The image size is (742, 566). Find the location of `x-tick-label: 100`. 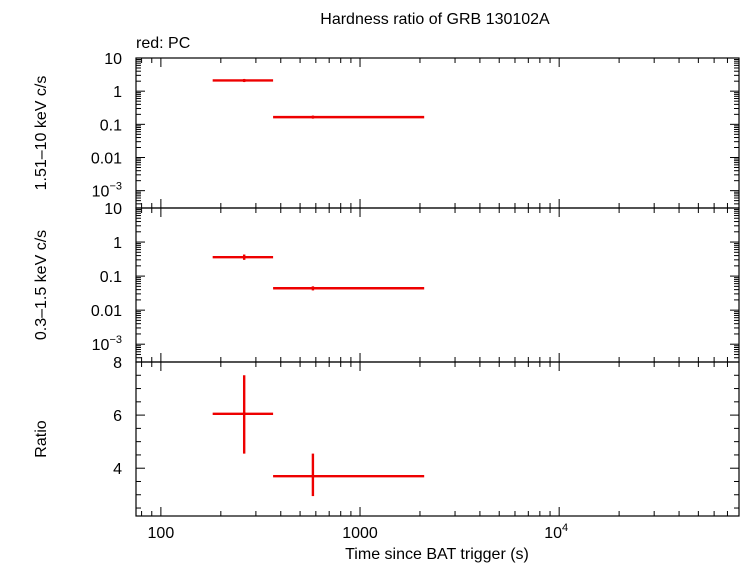

x-tick-label: 100 is located at coordinates (161, 533).